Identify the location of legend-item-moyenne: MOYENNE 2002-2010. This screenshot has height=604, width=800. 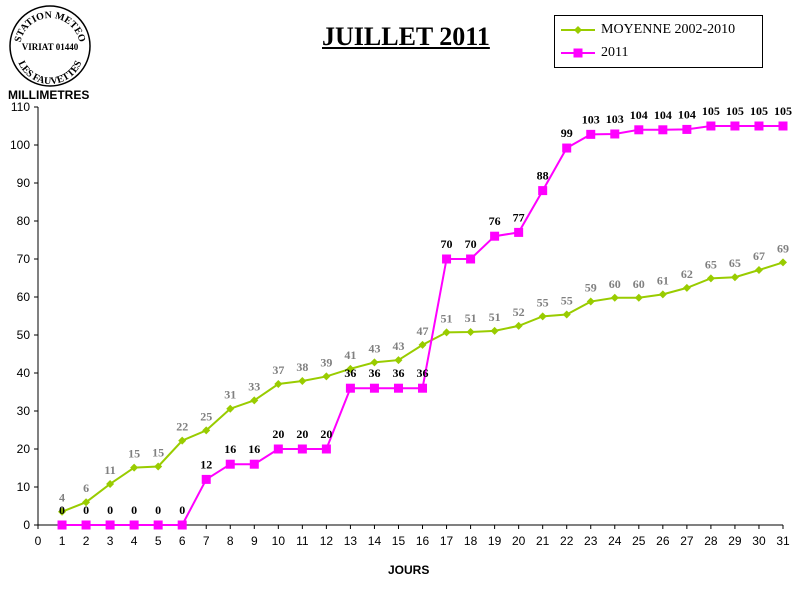
(648, 30).